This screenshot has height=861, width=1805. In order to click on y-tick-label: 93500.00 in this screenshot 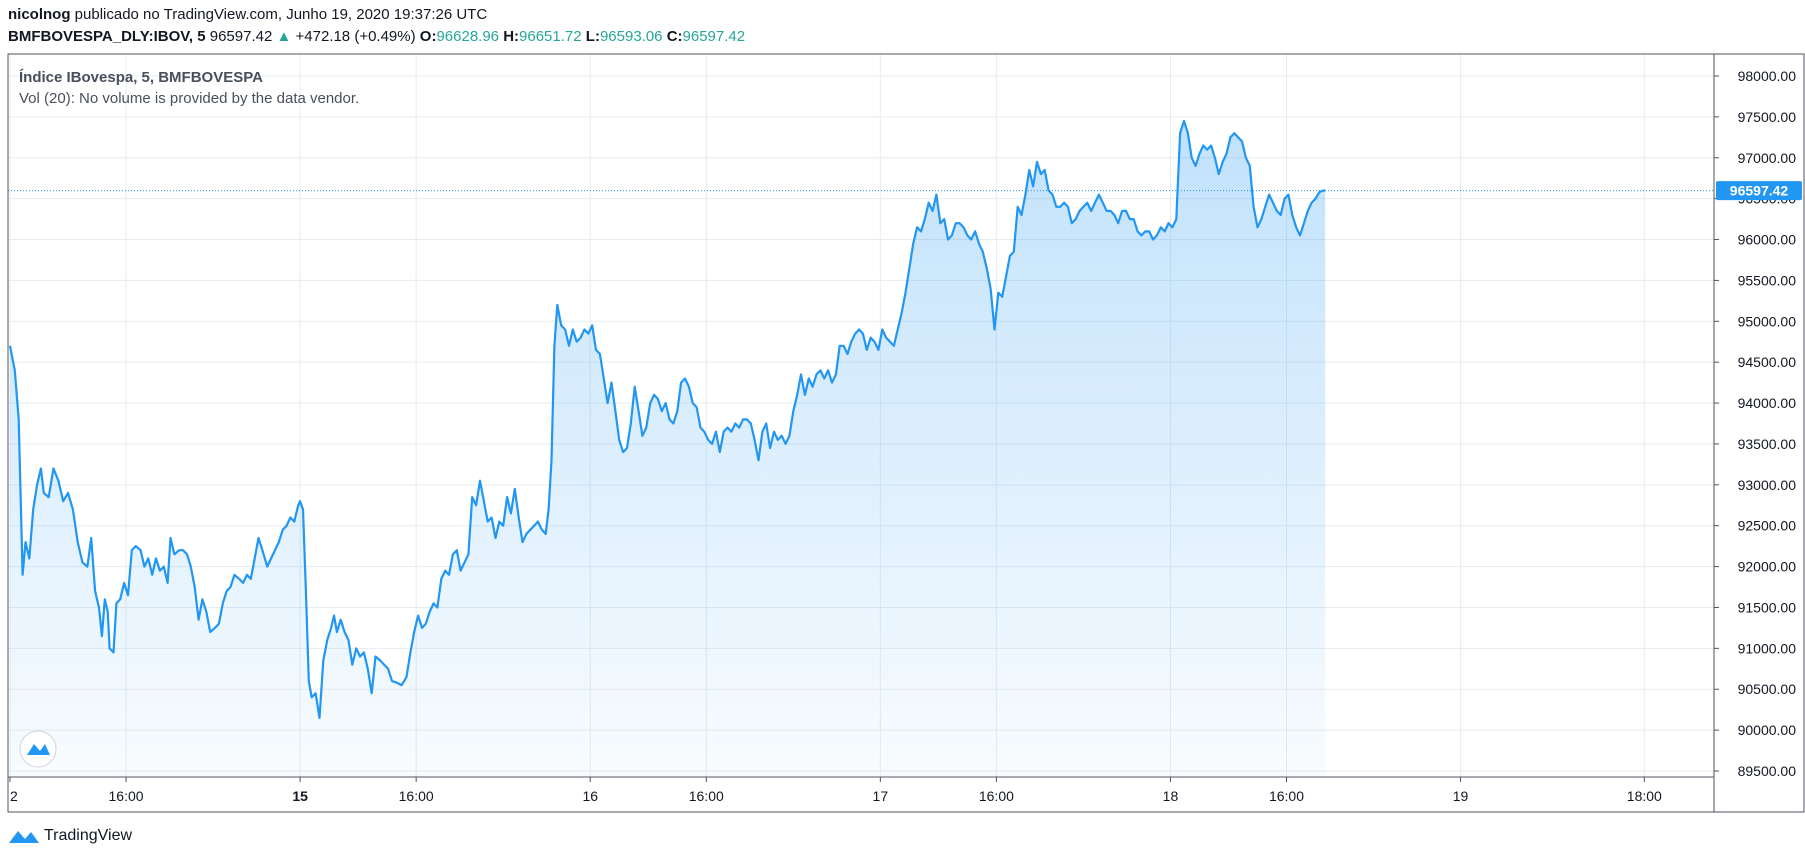, I will do `click(1767, 444)`.